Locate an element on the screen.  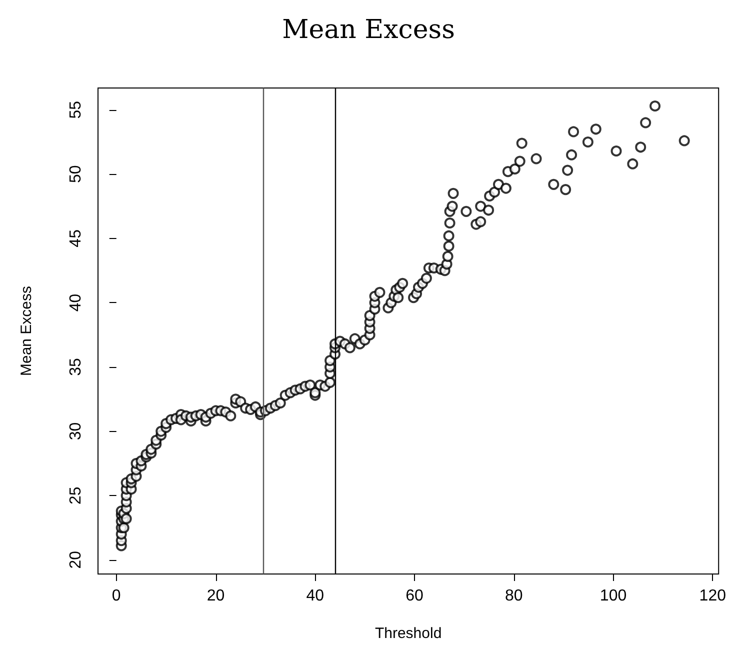
y-tick-label: 25 is located at coordinates (76, 495).